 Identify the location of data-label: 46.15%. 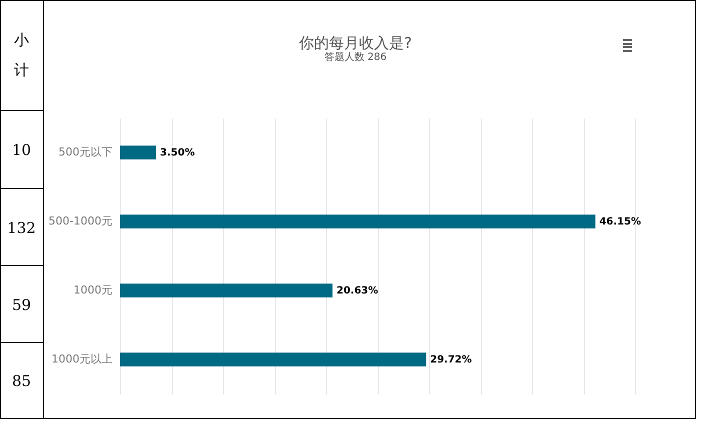
(620, 222).